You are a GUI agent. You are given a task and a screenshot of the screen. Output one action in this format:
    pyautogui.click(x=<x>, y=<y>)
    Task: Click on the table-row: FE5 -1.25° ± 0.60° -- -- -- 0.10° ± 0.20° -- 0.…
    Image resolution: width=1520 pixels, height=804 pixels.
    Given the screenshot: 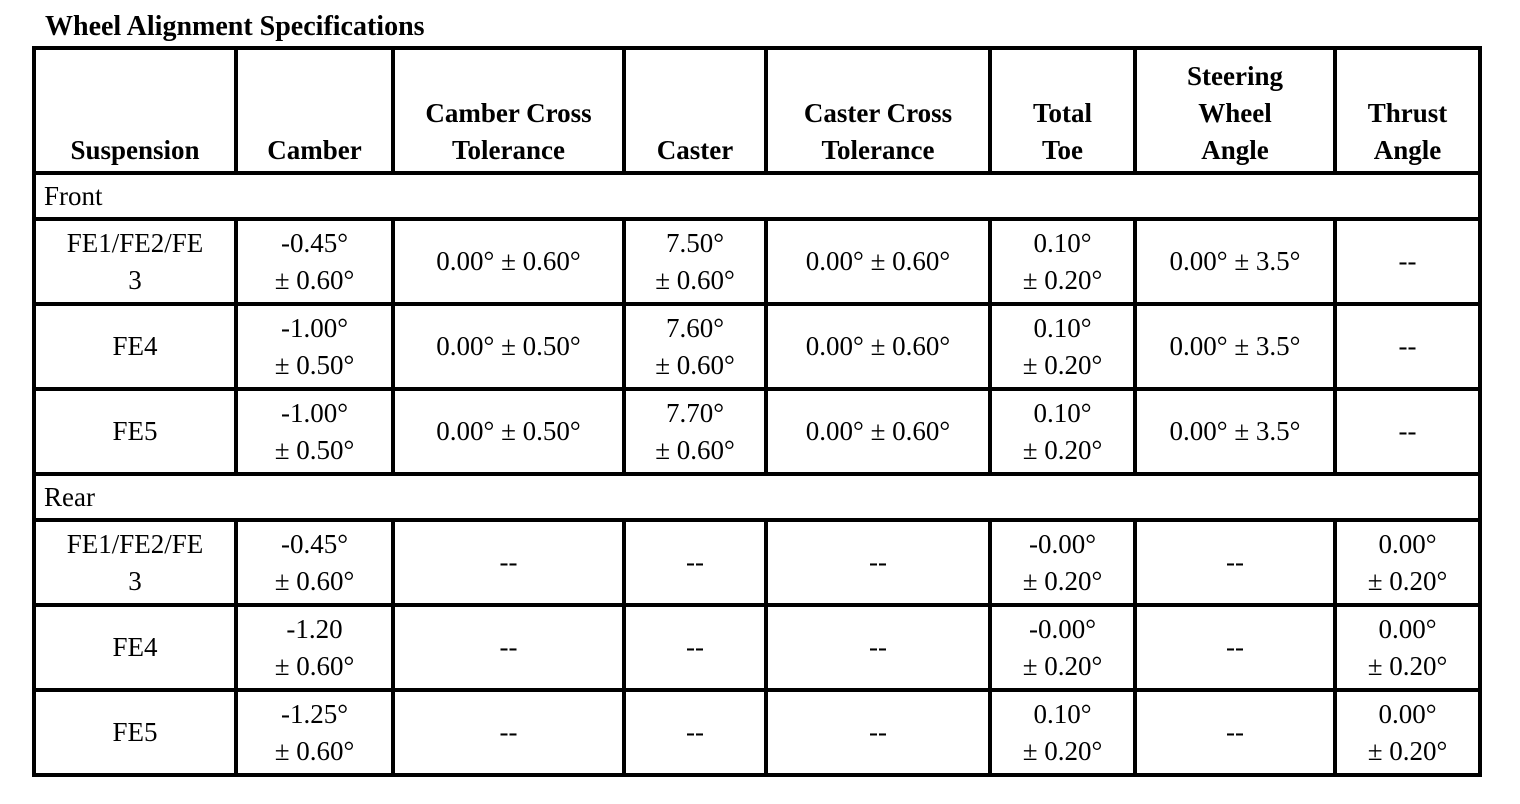 What is the action you would take?
    pyautogui.click(x=757, y=732)
    